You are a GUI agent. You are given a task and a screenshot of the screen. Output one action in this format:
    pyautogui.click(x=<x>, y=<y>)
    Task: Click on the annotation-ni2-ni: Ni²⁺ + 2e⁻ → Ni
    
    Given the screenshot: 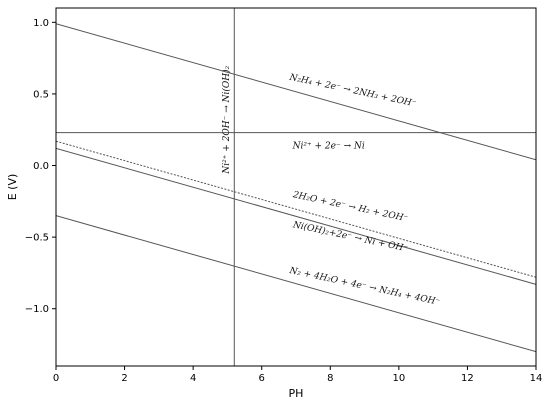 What is the action you would take?
    pyautogui.click(x=328, y=146)
    